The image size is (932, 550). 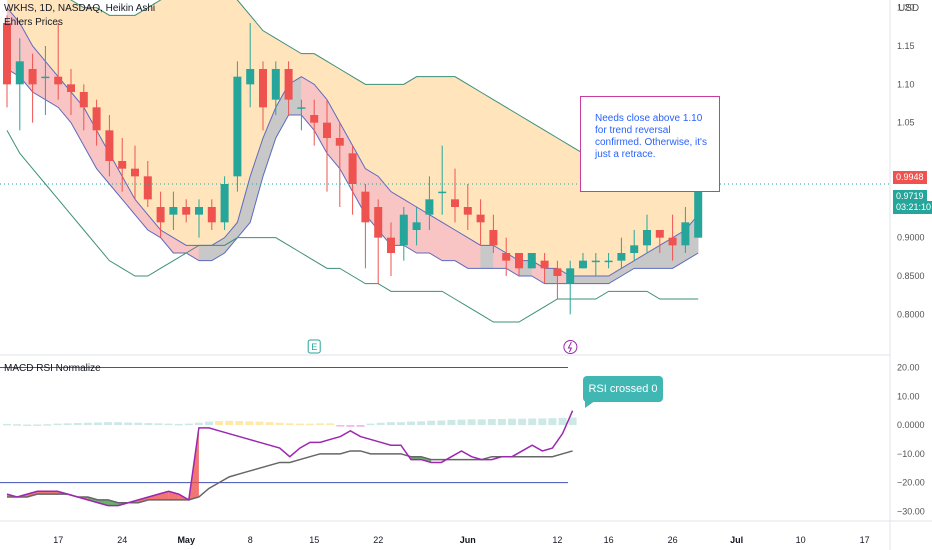 What do you see at coordinates (908, 396) in the screenshot?
I see `macd-tick-label: 10.00` at bounding box center [908, 396].